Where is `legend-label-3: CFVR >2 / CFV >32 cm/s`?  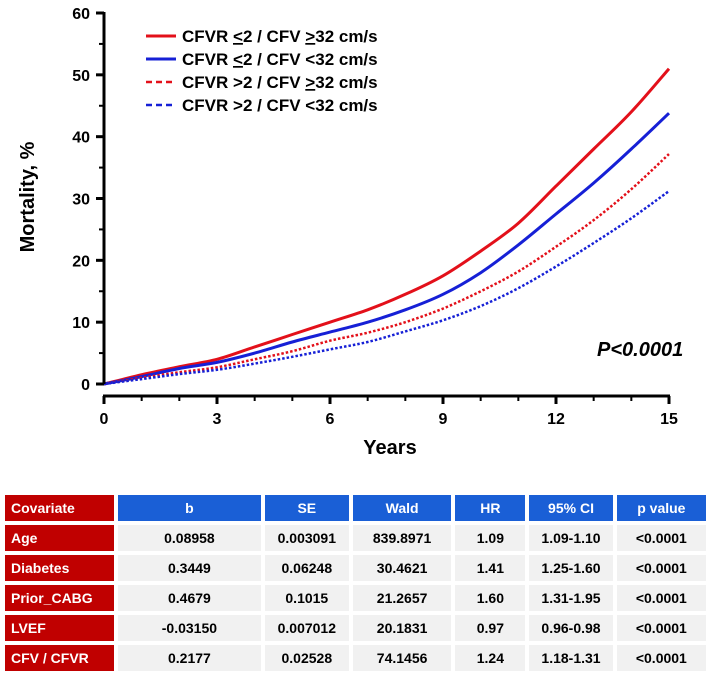 legend-label-3: CFVR >2 / CFV >32 cm/s is located at coordinates (280, 82).